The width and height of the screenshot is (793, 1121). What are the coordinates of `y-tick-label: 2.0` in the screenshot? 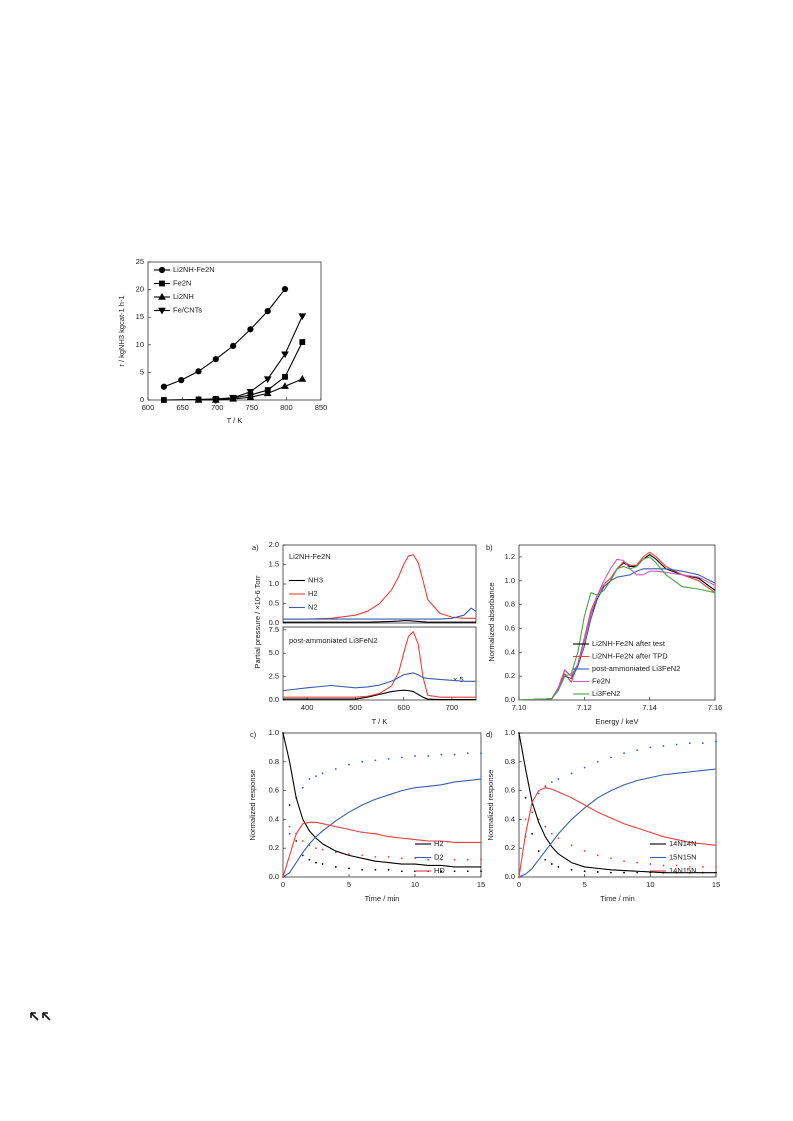 It's located at (274, 544).